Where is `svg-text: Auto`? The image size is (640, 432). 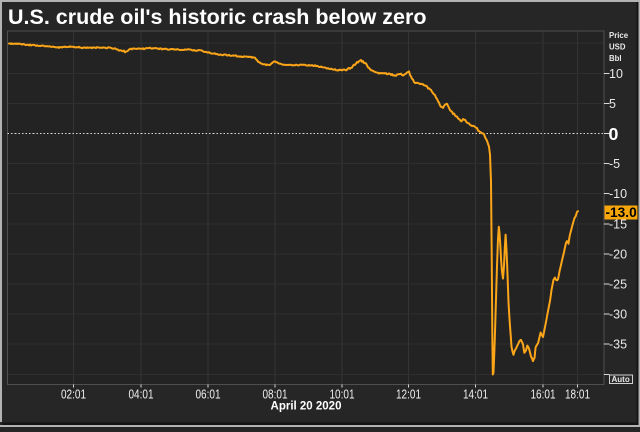 svg-text: Auto is located at coordinates (621, 379).